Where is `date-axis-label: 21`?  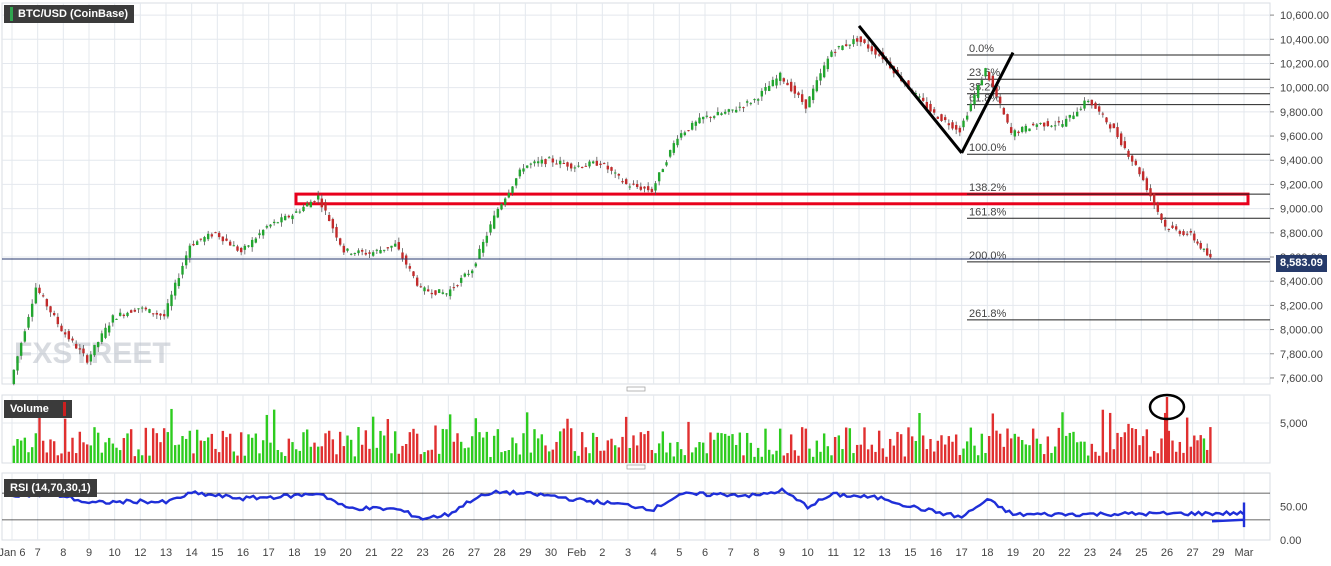 date-axis-label: 21 is located at coordinates (371, 553).